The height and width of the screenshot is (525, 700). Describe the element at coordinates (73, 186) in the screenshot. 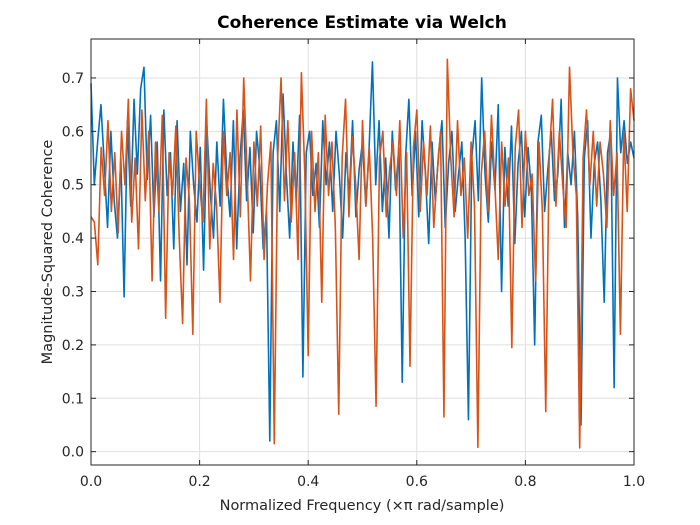

I see `y-tick-label: 0.5` at that location.